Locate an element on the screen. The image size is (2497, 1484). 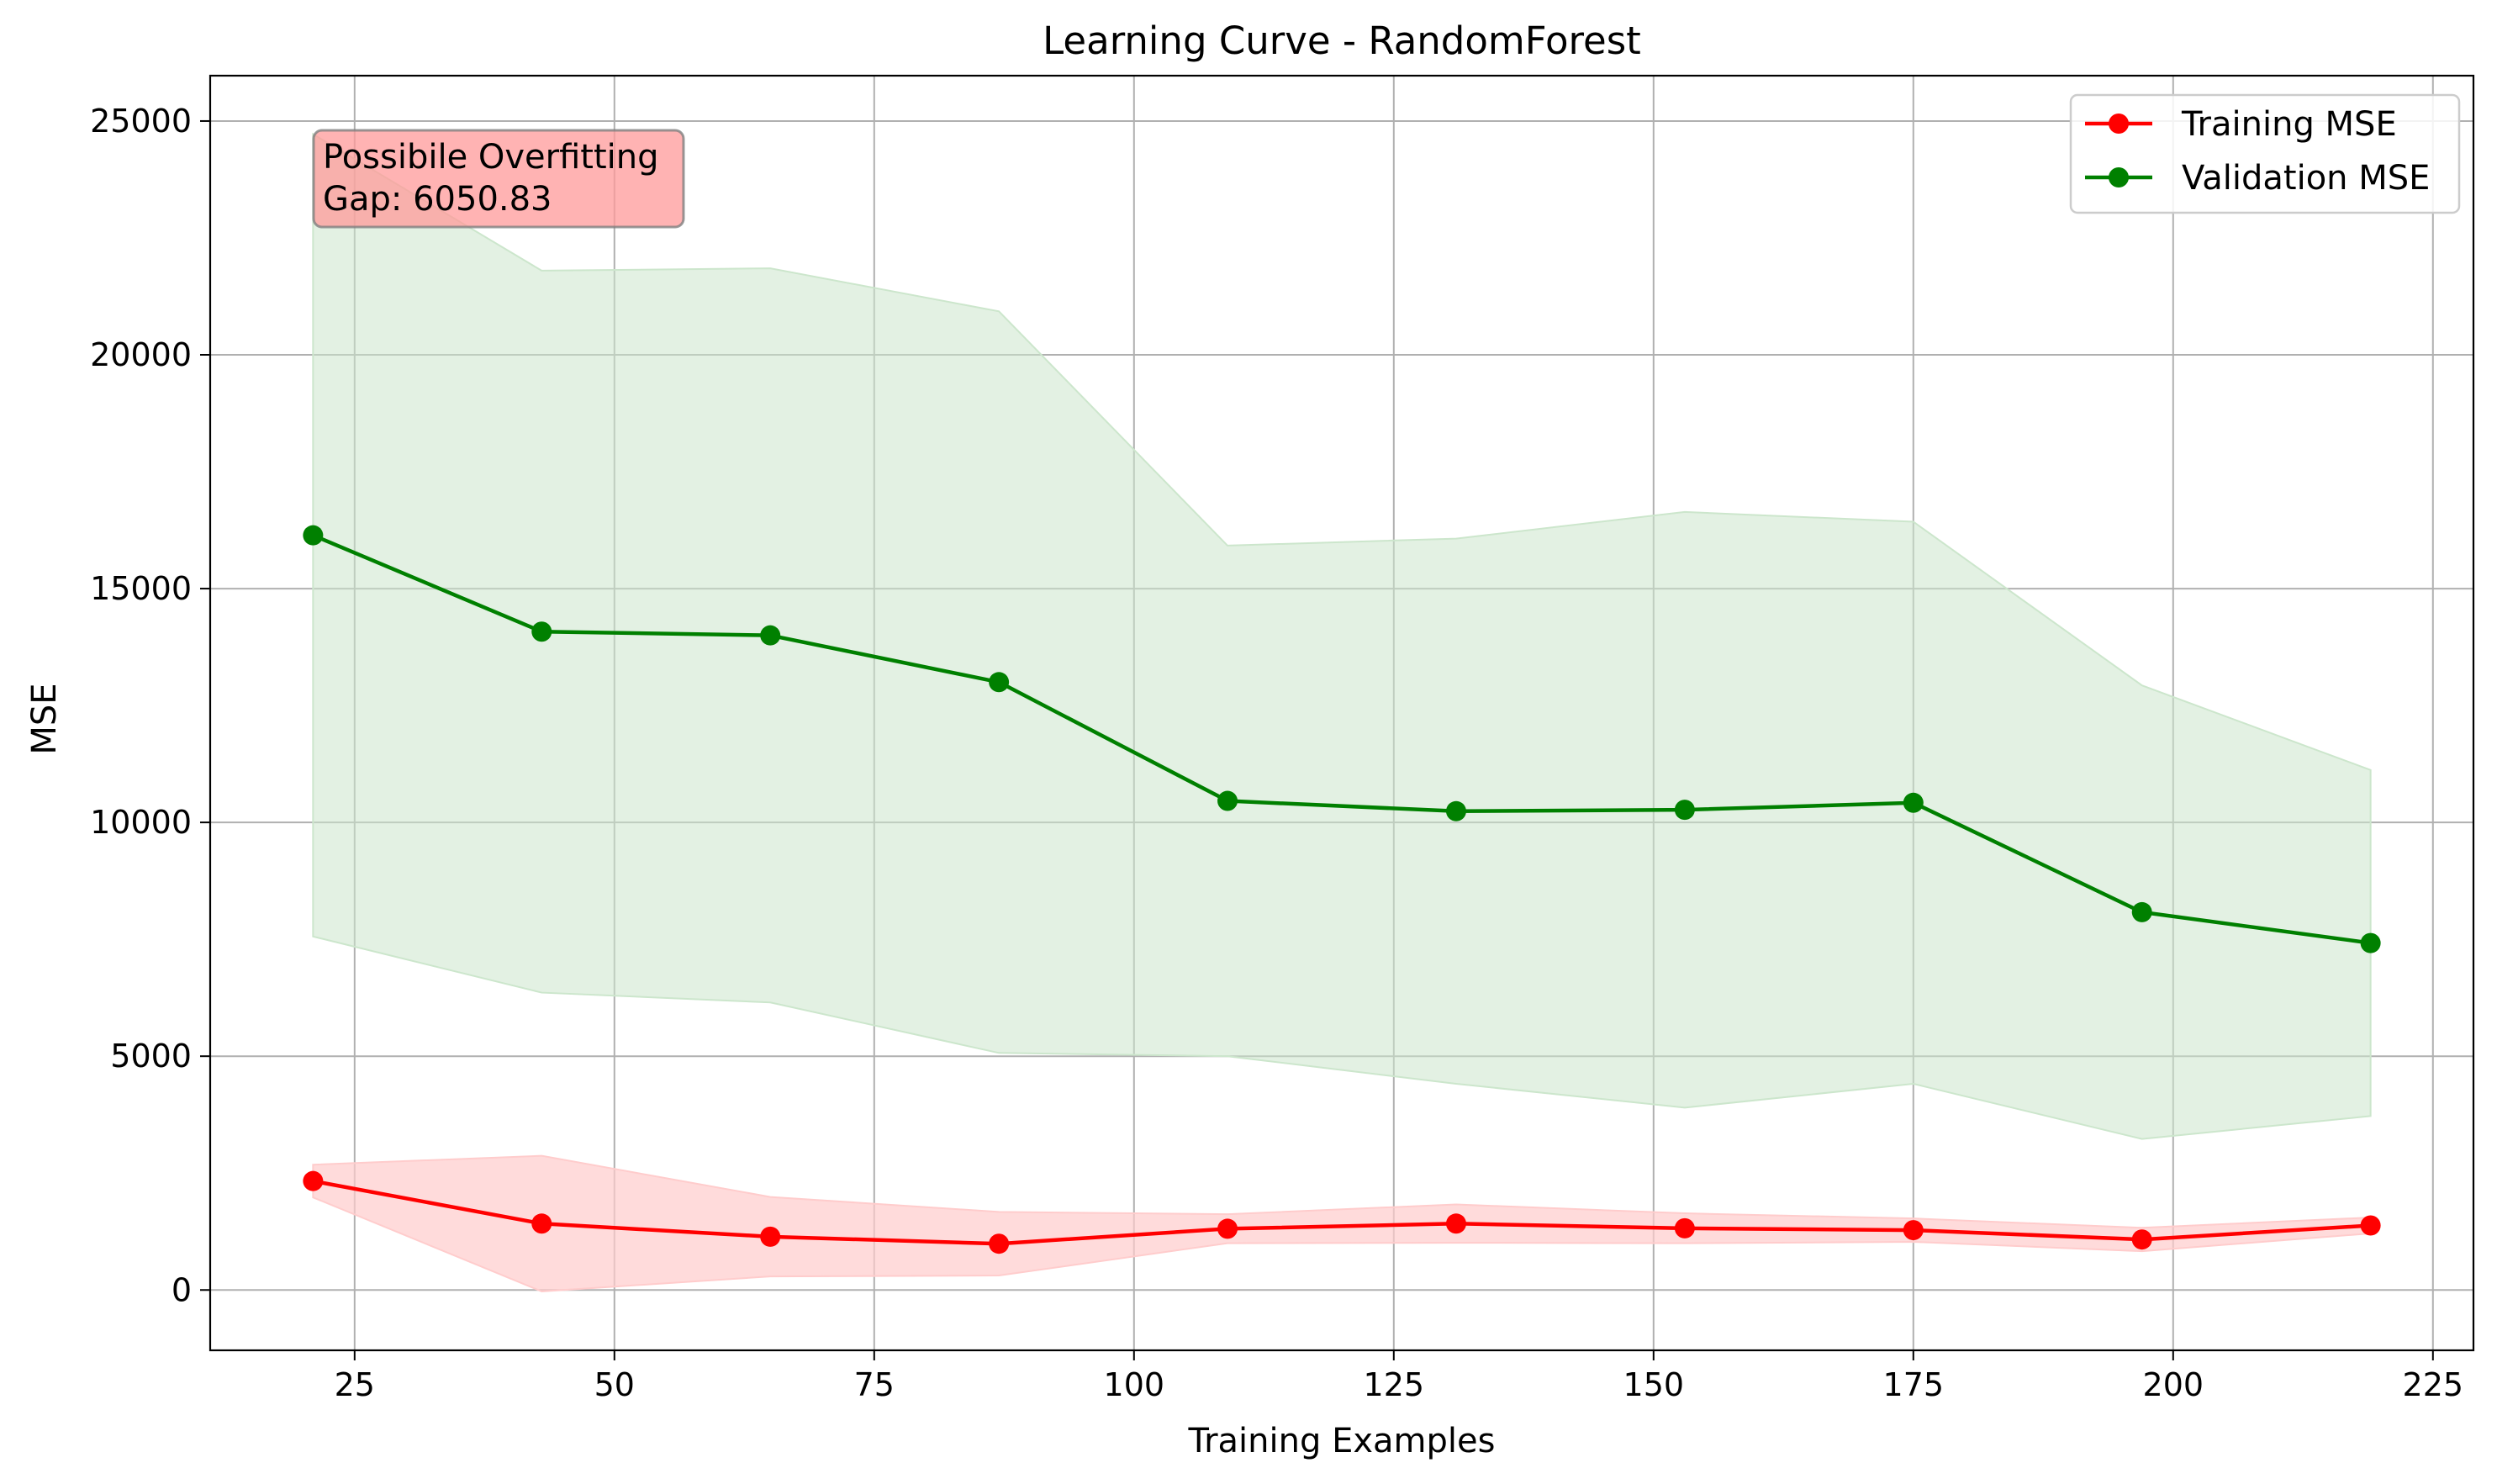
x-tick-label: 75 is located at coordinates (875, 1384).